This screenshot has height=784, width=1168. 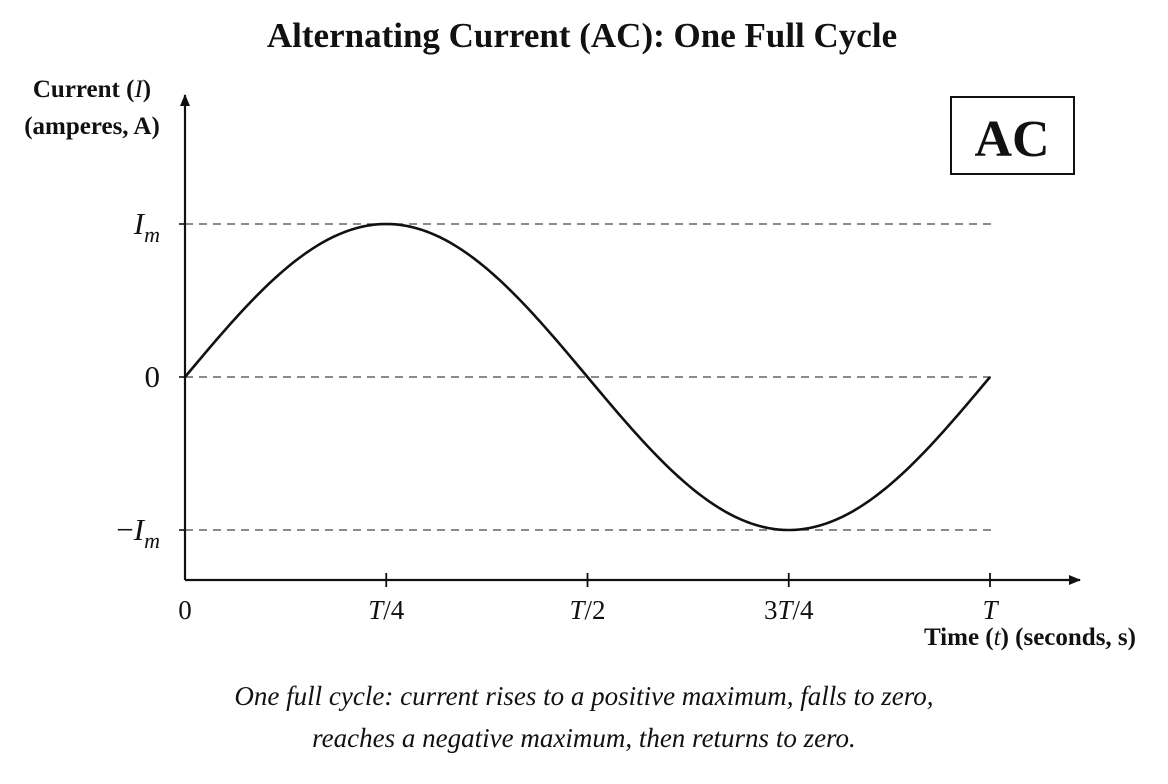 What do you see at coordinates (147, 89) in the screenshot?
I see `y-axis-label-suffix: )` at bounding box center [147, 89].